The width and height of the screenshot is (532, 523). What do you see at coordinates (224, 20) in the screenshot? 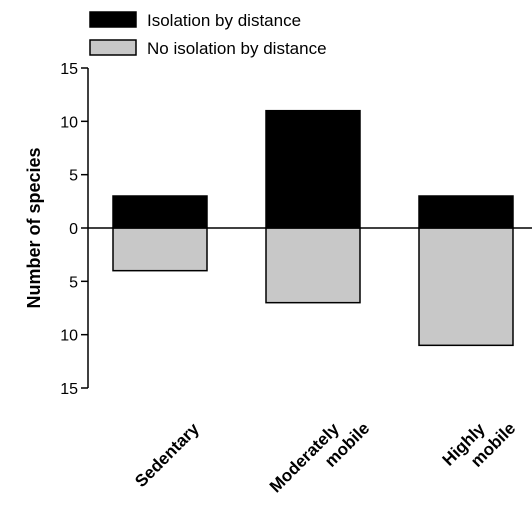
I see `legend-label: Isolation by distance` at bounding box center [224, 20].